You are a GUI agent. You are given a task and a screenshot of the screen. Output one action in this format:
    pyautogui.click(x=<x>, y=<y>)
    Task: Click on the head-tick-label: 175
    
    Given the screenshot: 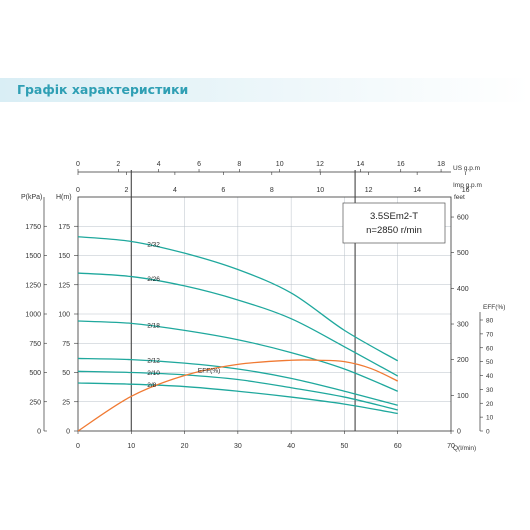 What is the action you would take?
    pyautogui.click(x=64, y=227)
    